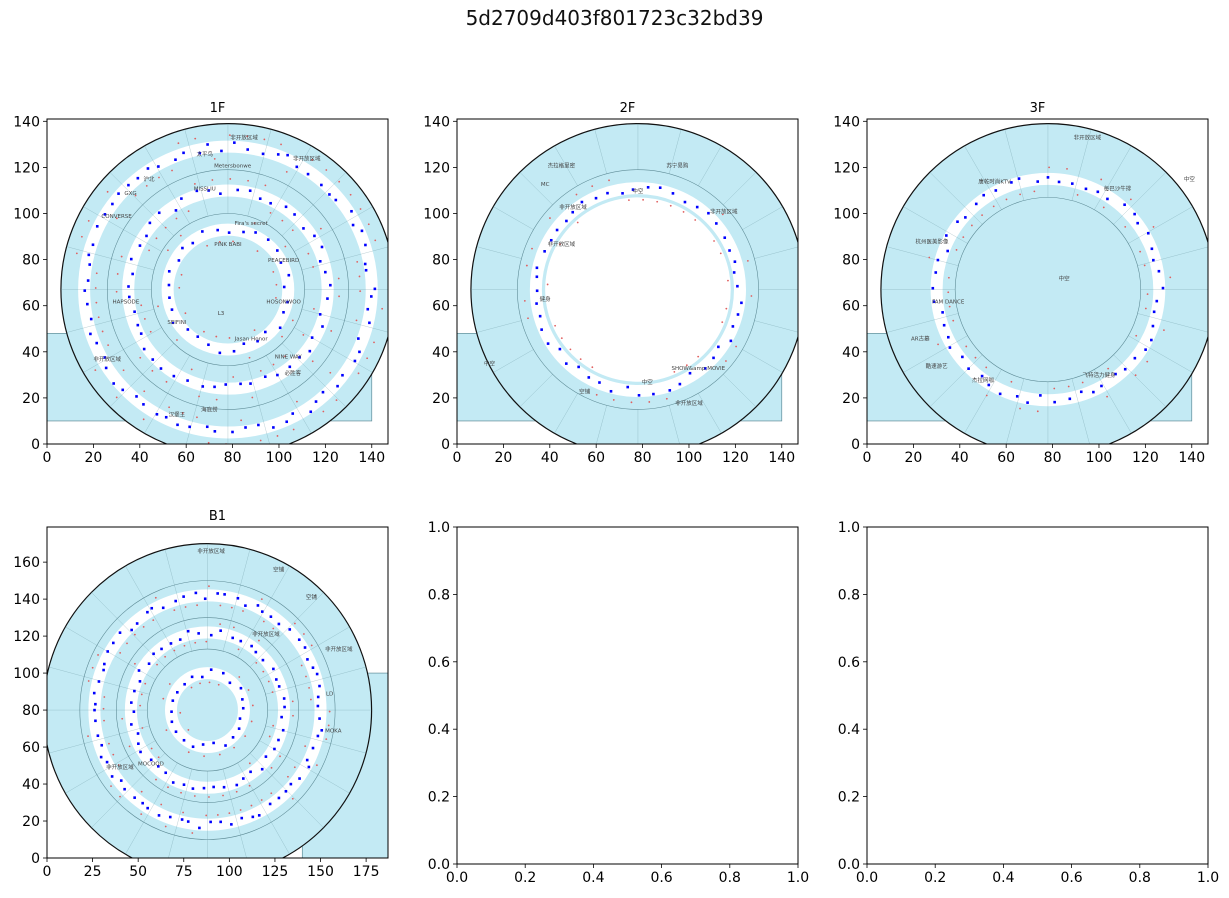  I want to click on y-tick-label: 0.8, so click(849, 595).